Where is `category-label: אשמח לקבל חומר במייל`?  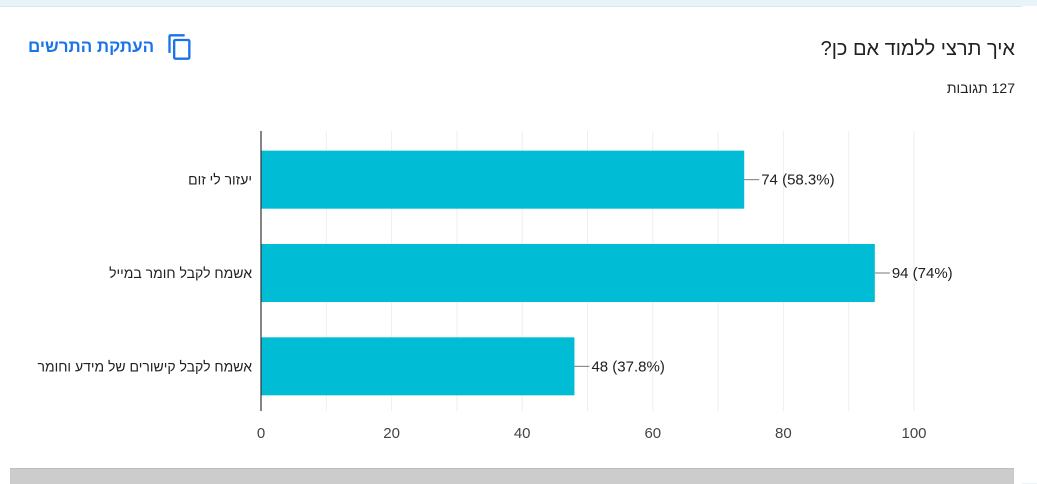 category-label: אשמח לקבל חומר במייל is located at coordinates (180, 273).